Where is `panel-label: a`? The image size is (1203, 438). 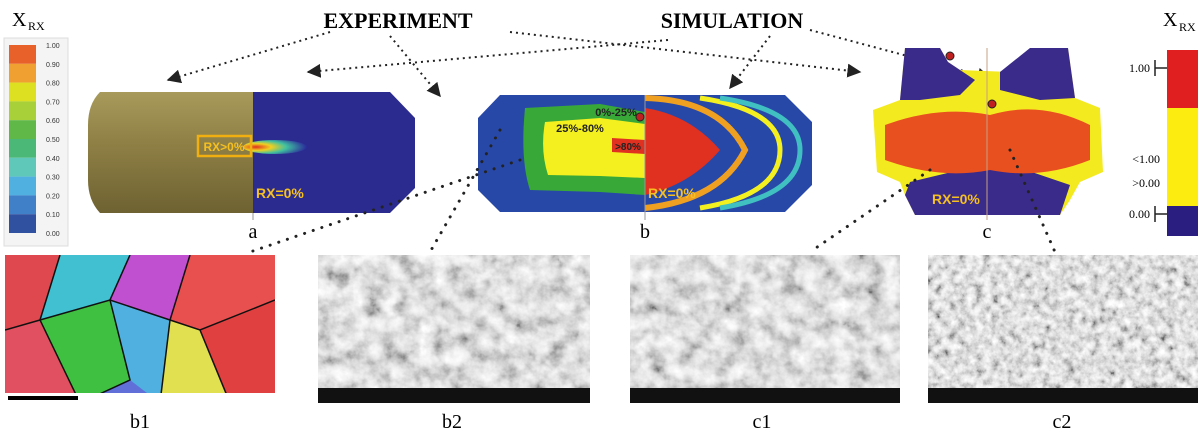 panel-label: a is located at coordinates (253, 232).